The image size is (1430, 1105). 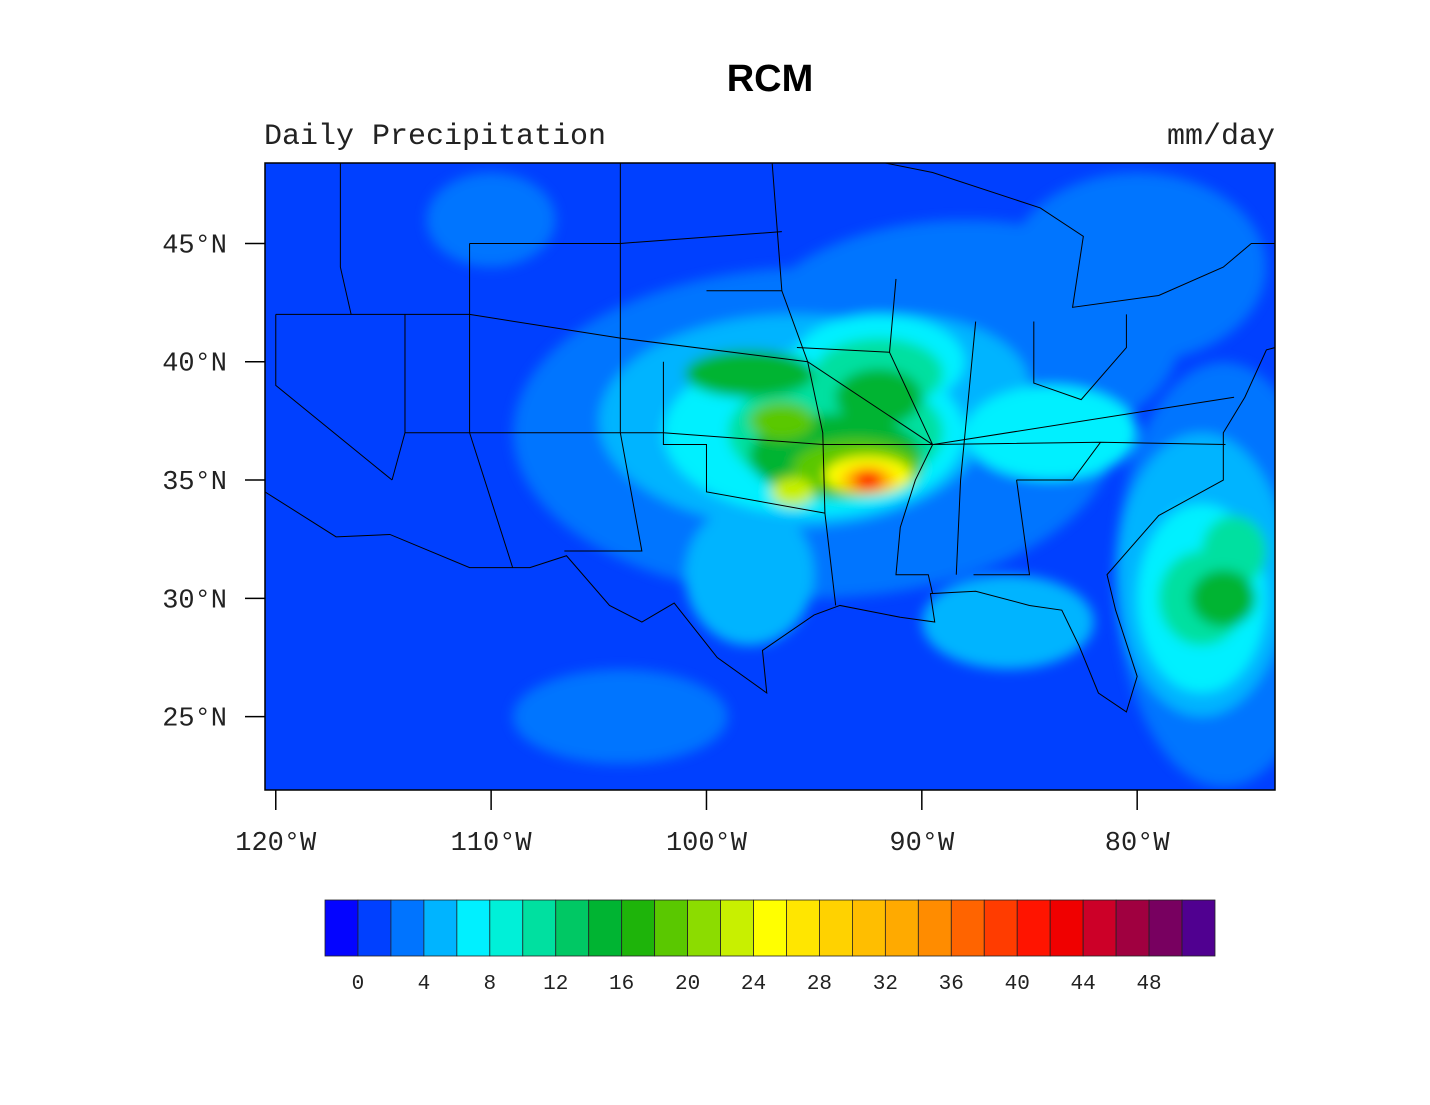 I want to click on left-subtitle: Daily Precipitation, so click(x=435, y=137).